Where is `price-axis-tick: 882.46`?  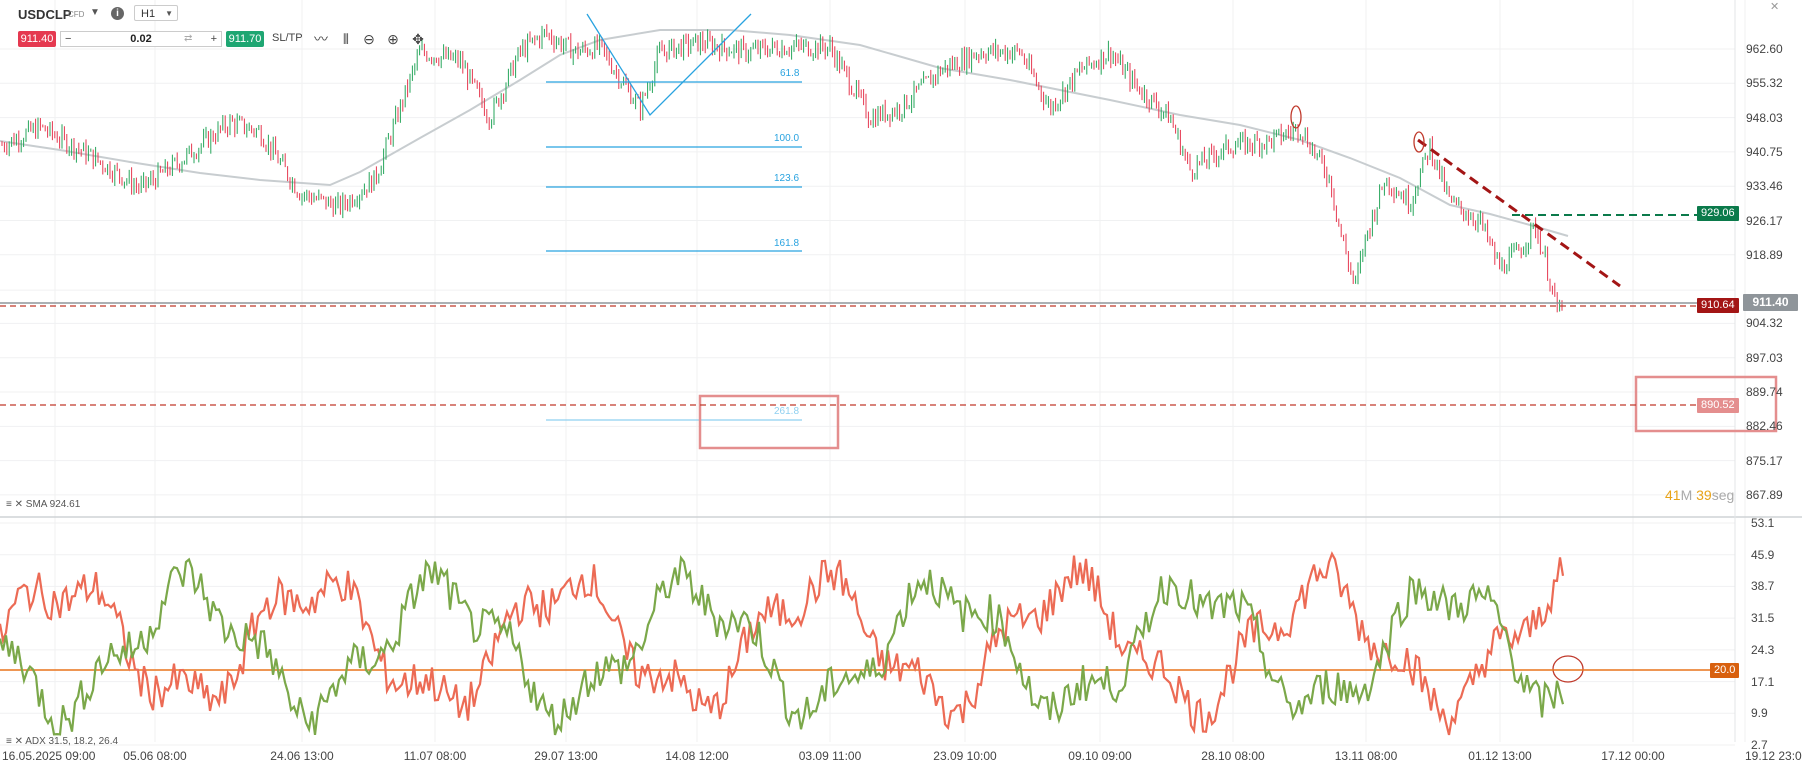 price-axis-tick: 882.46 is located at coordinates (1764, 426).